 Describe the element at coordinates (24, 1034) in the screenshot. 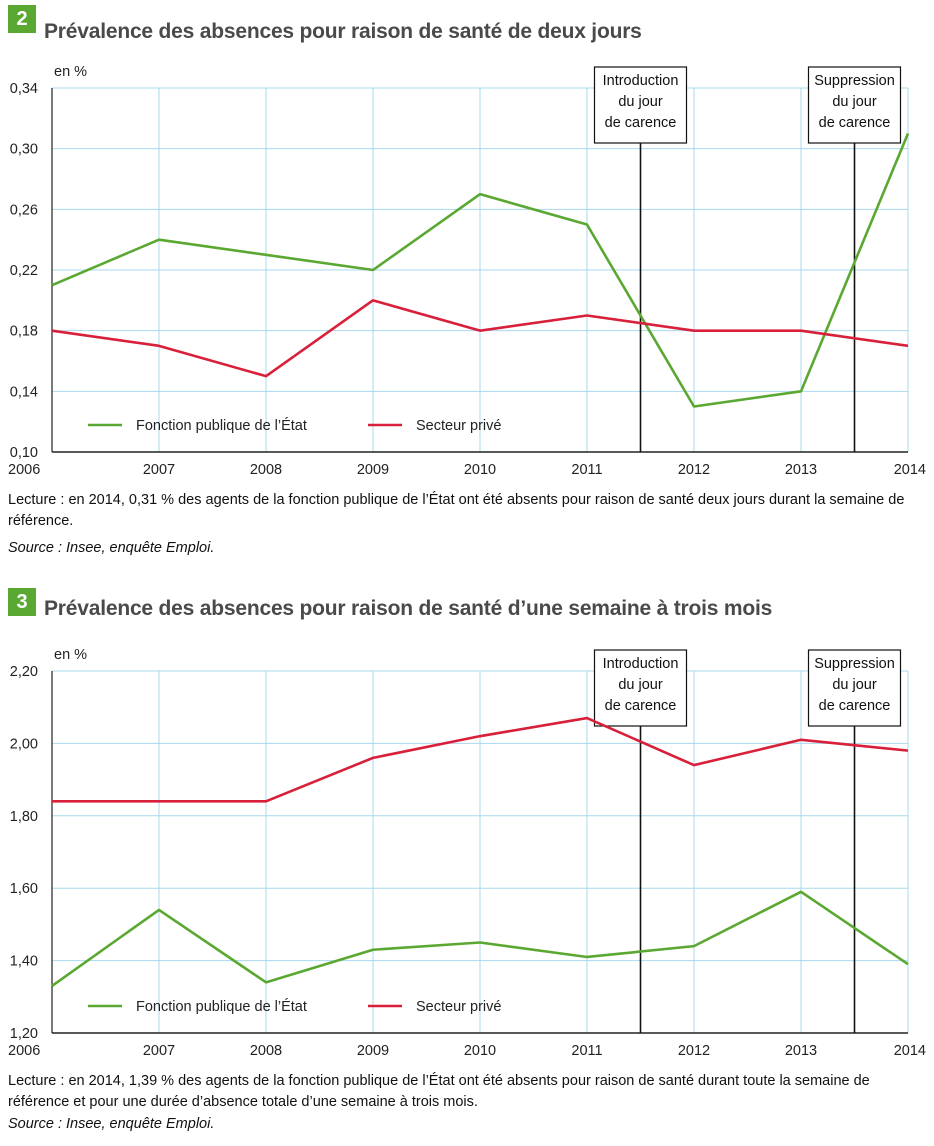

I see `y-tick-label: 1,20` at that location.